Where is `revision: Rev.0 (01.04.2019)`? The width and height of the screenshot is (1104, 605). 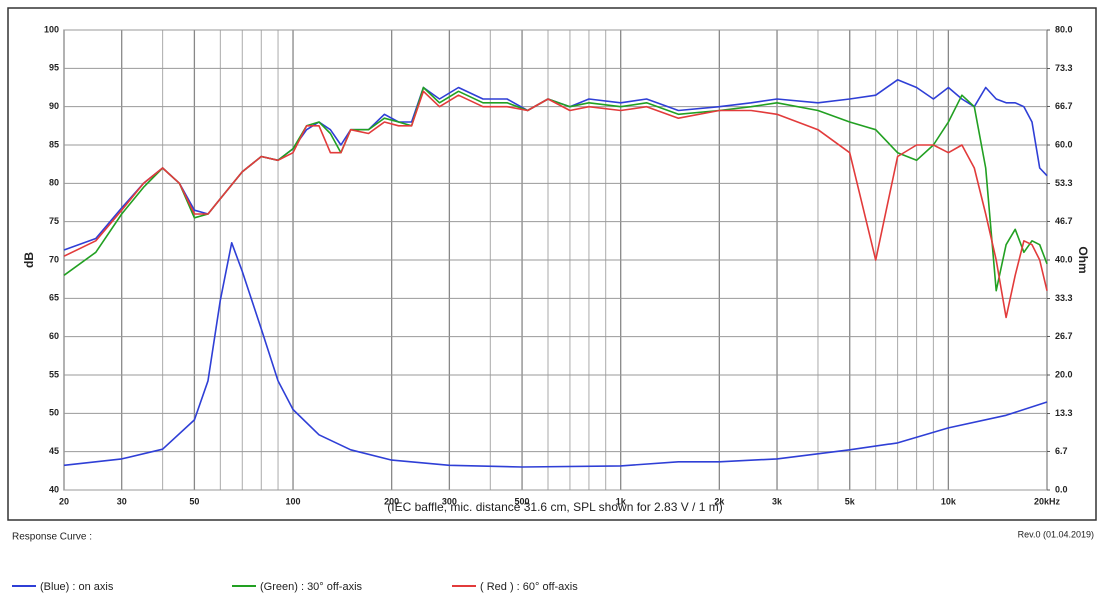
revision: Rev.0 (01.04.2019) is located at coordinates (1056, 534).